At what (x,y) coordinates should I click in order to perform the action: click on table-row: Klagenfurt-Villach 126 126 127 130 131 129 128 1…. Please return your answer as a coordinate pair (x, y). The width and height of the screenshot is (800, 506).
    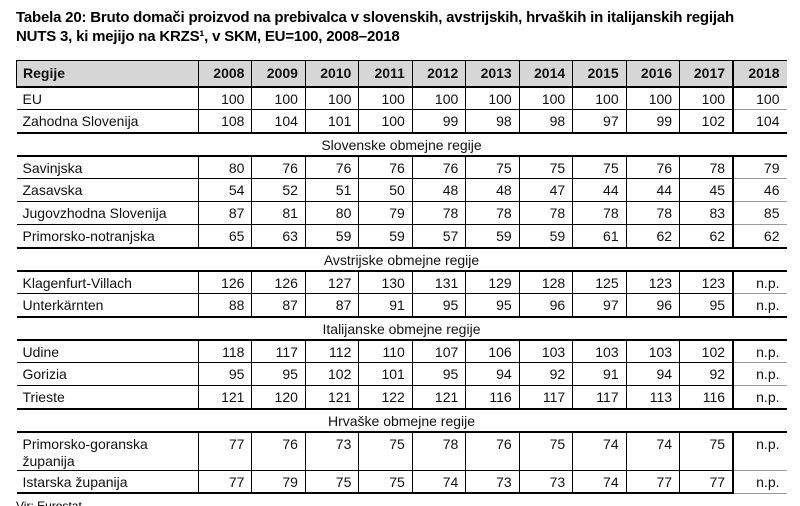
    Looking at the image, I should click on (401, 282).